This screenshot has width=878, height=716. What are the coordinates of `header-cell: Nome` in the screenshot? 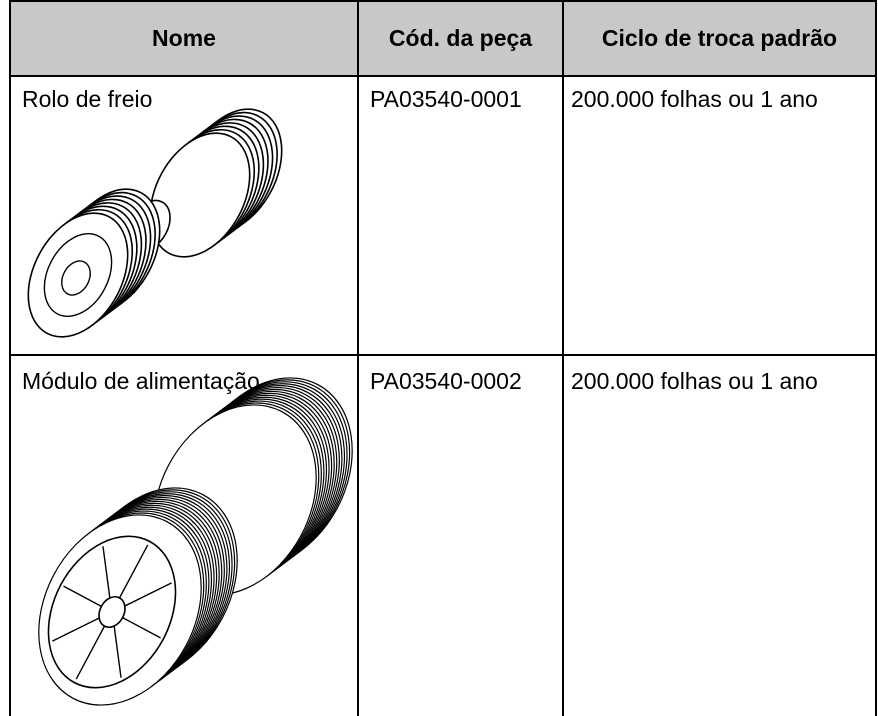 It's located at (184, 38).